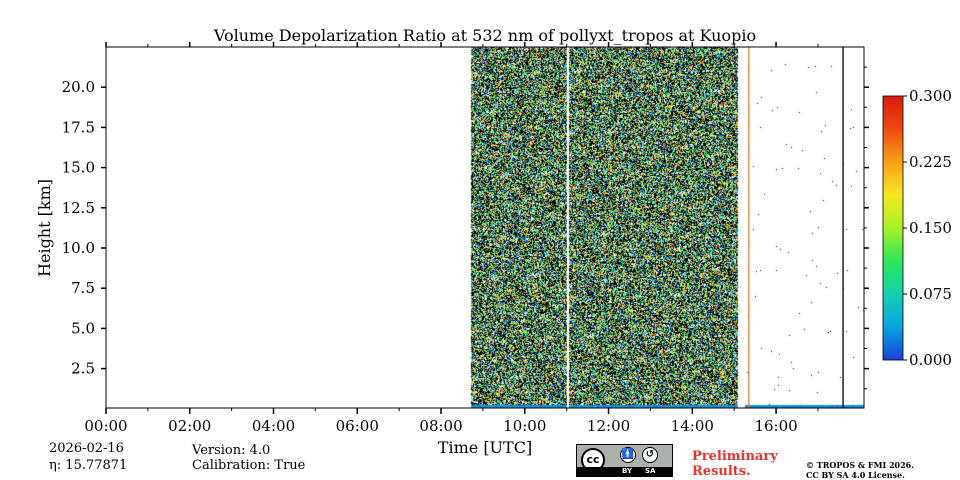 The image size is (960, 480). Describe the element at coordinates (249, 465) in the screenshot. I see `footer-calibration: Calibration: True` at that location.